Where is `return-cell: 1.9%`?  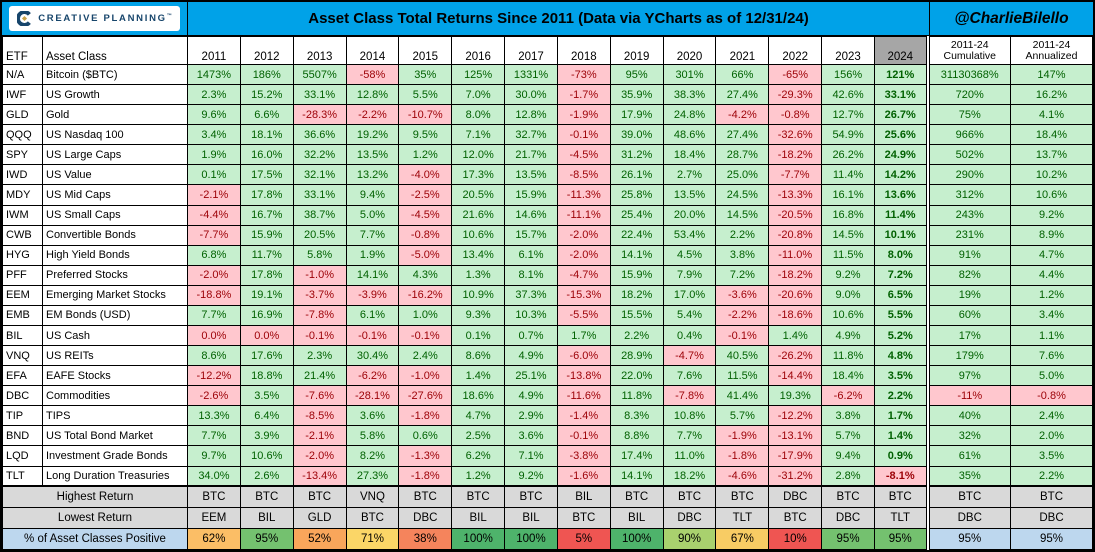 return-cell: 1.9% is located at coordinates (372, 255).